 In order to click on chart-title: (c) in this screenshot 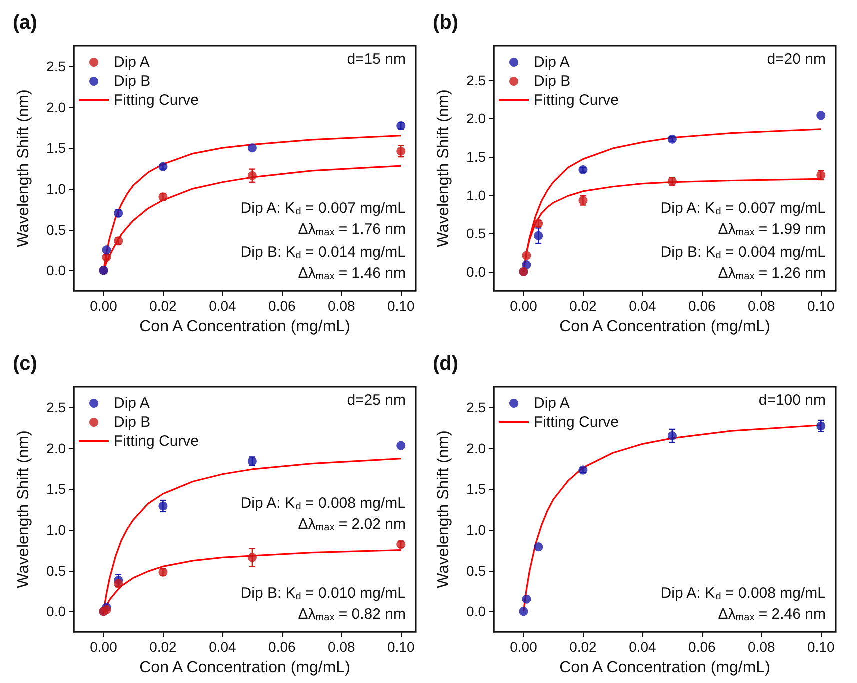, I will do `click(25, 364)`.